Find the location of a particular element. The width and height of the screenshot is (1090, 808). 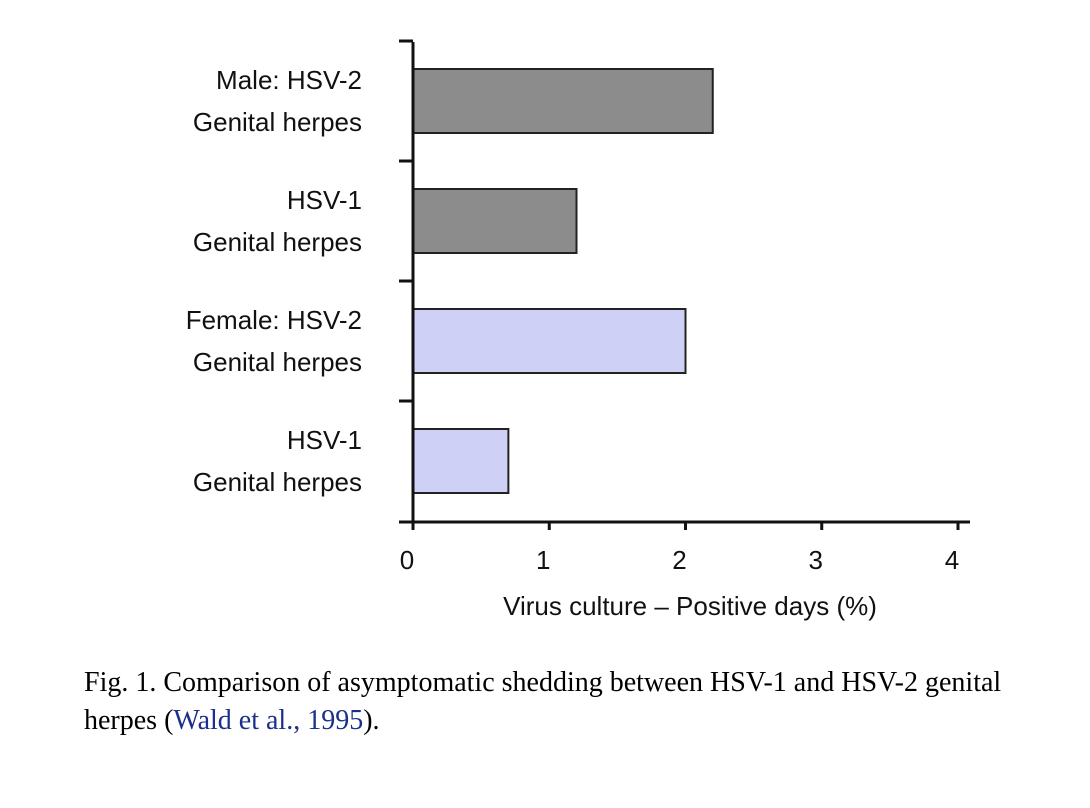

category-label-3-line-2: Genital herpes is located at coordinates (277, 362).